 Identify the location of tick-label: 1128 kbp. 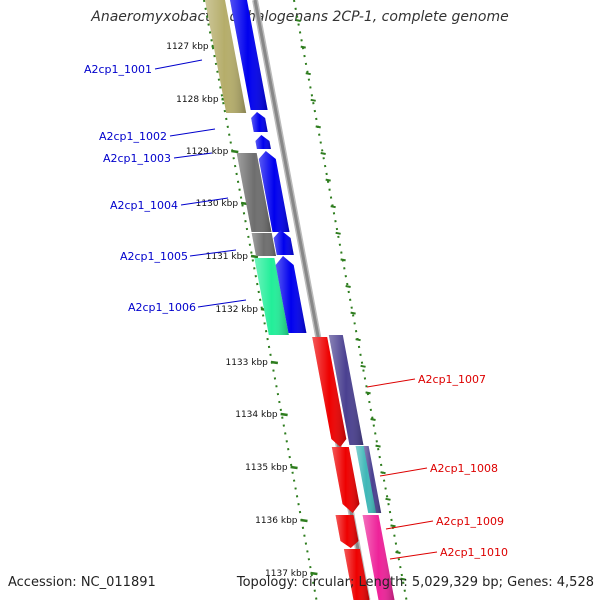
(197, 100).